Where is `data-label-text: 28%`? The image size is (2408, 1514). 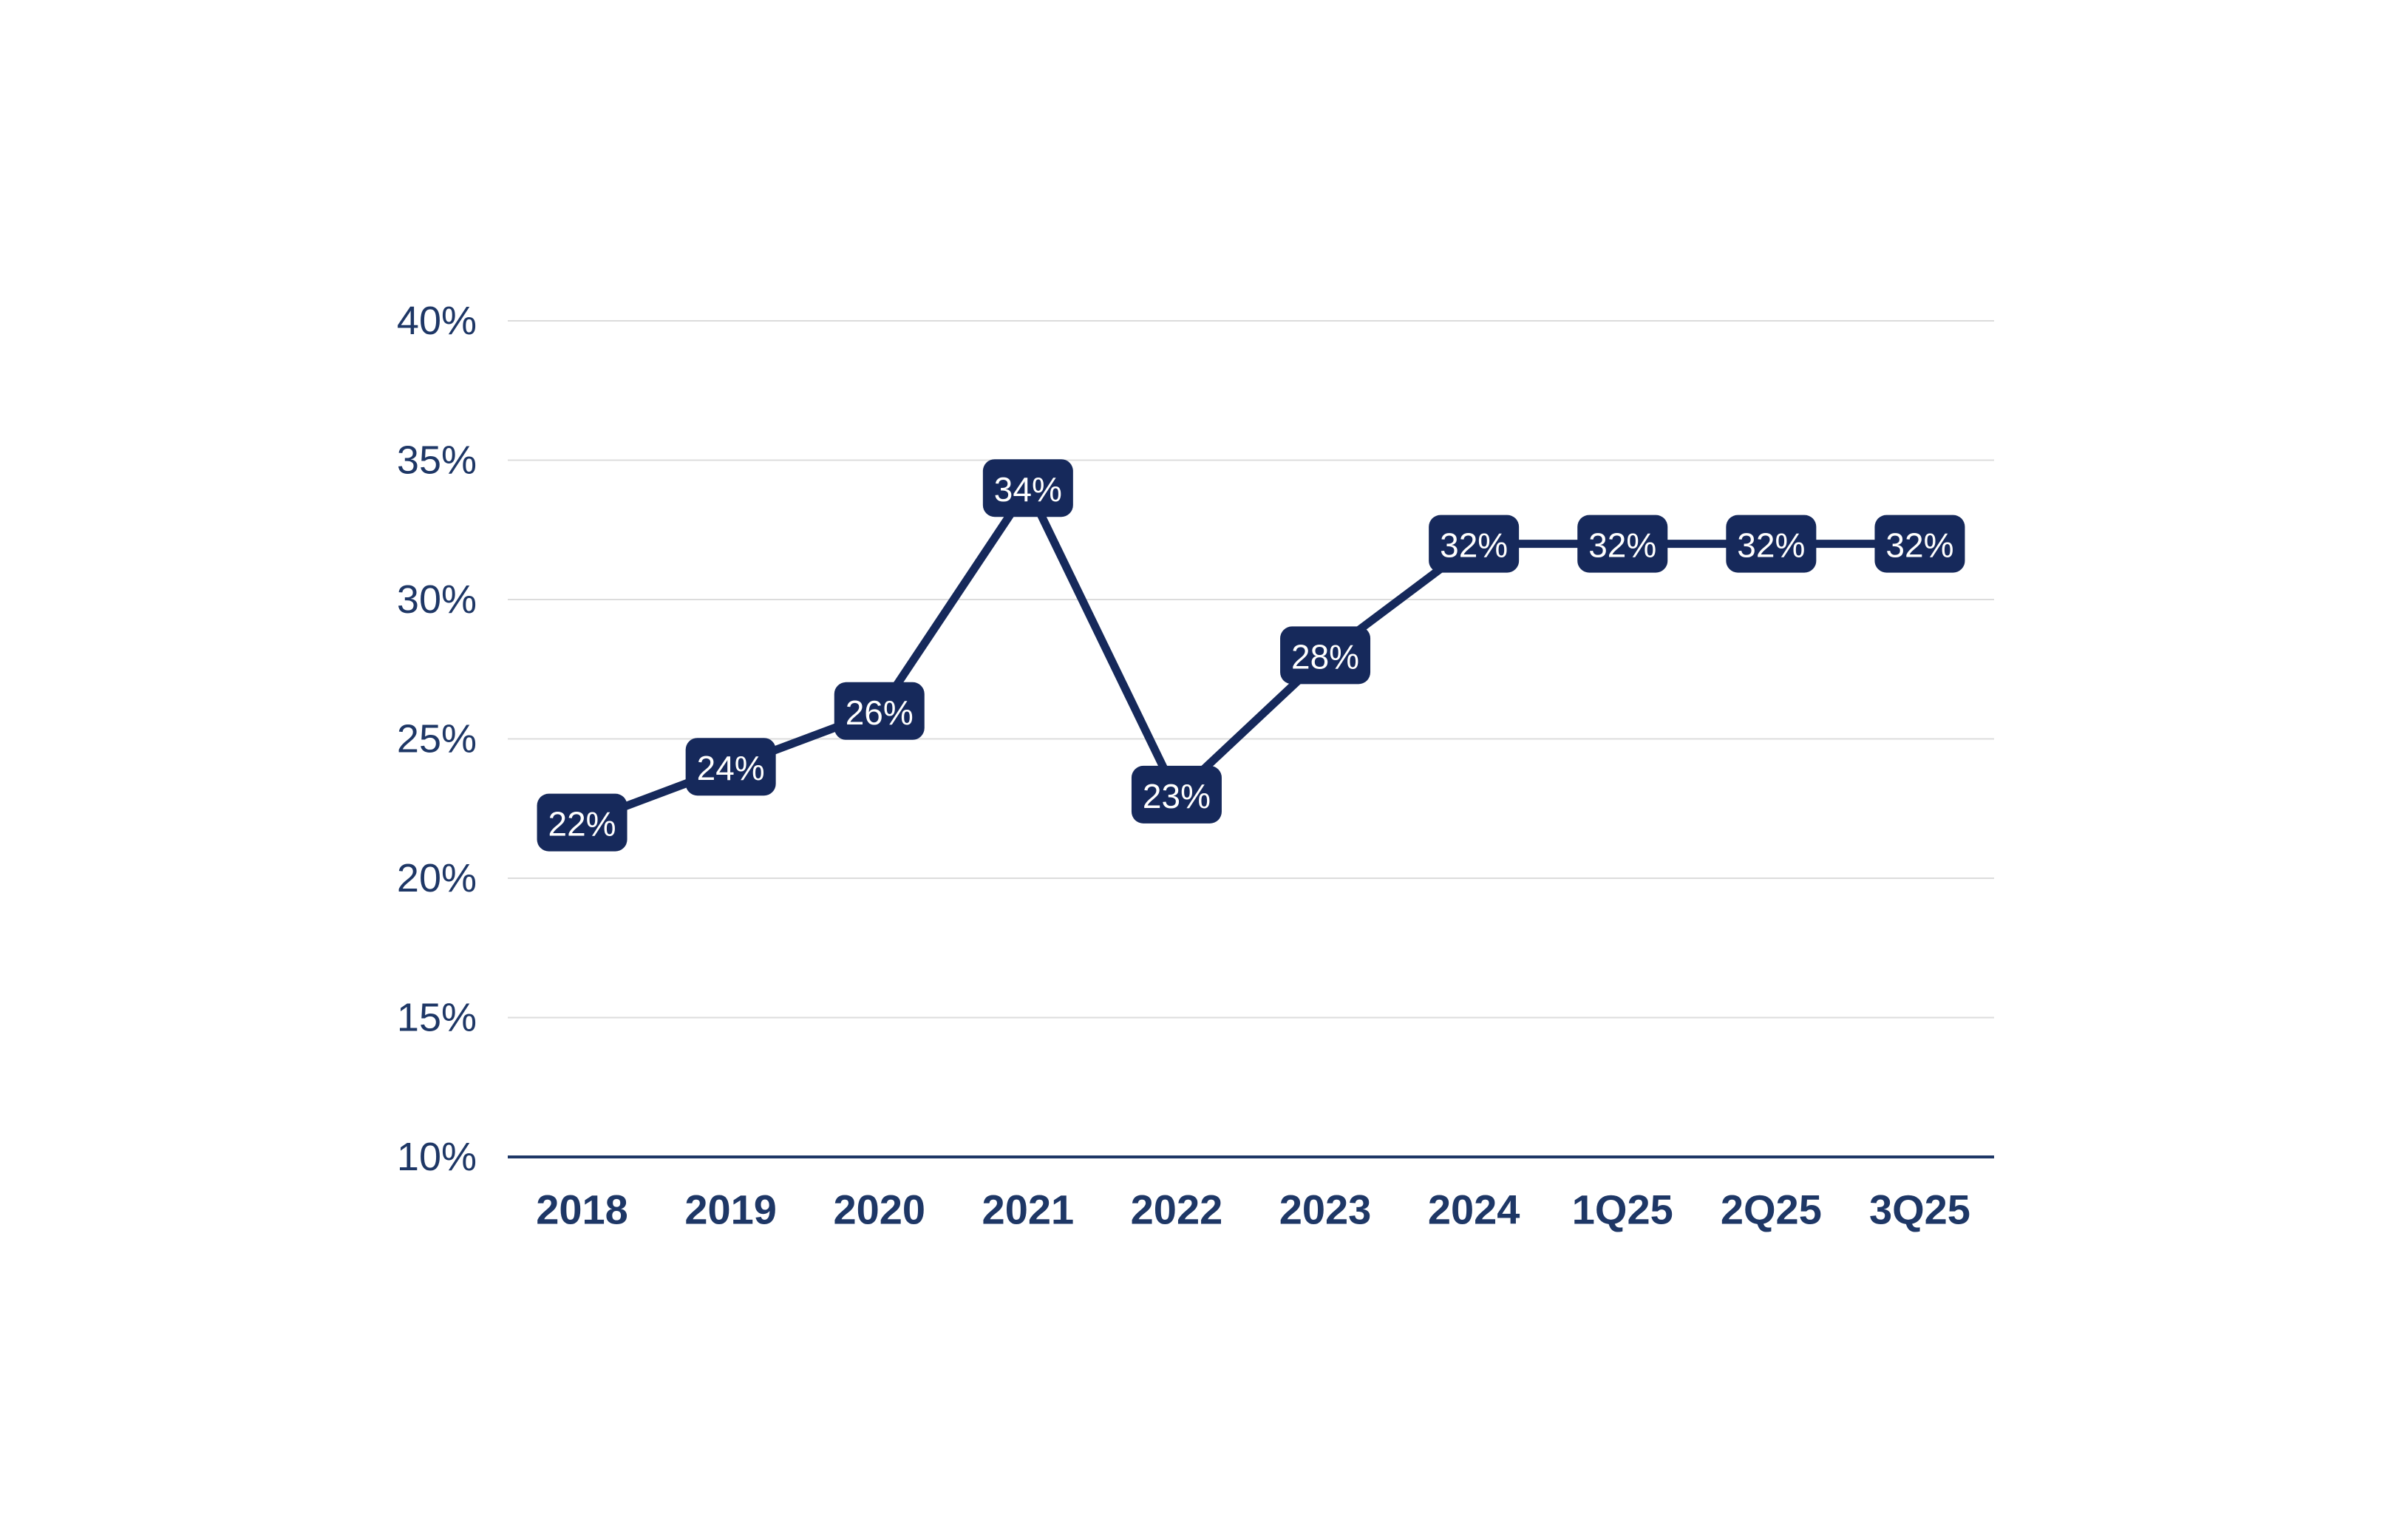
data-label-text: 28% is located at coordinates (1325, 656).